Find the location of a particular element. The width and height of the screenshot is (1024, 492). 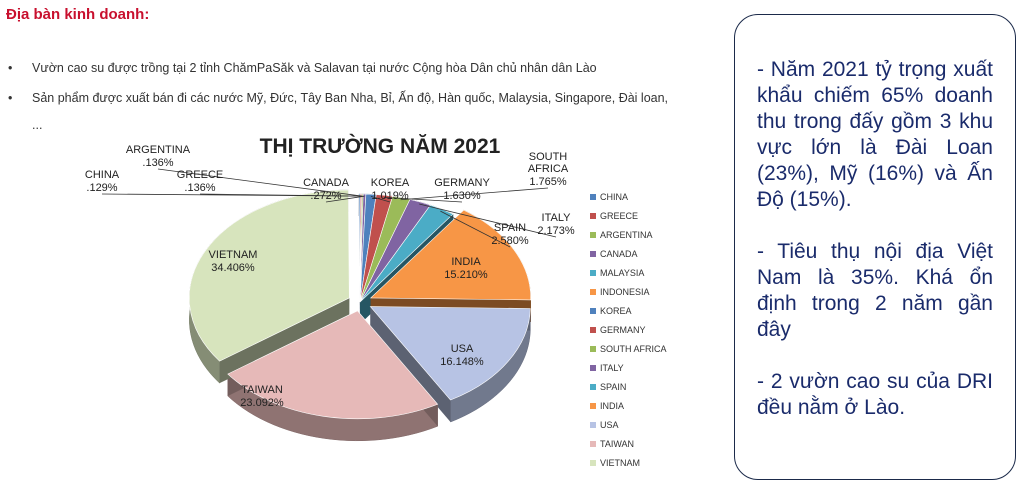

leader-line-canada is located at coordinates (345, 199).